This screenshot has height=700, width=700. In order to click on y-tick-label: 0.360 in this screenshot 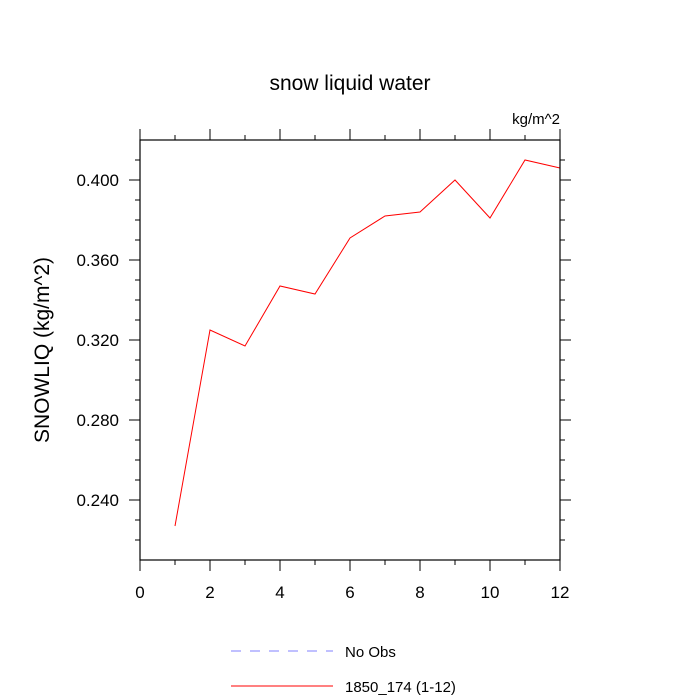, I will do `click(97, 260)`.